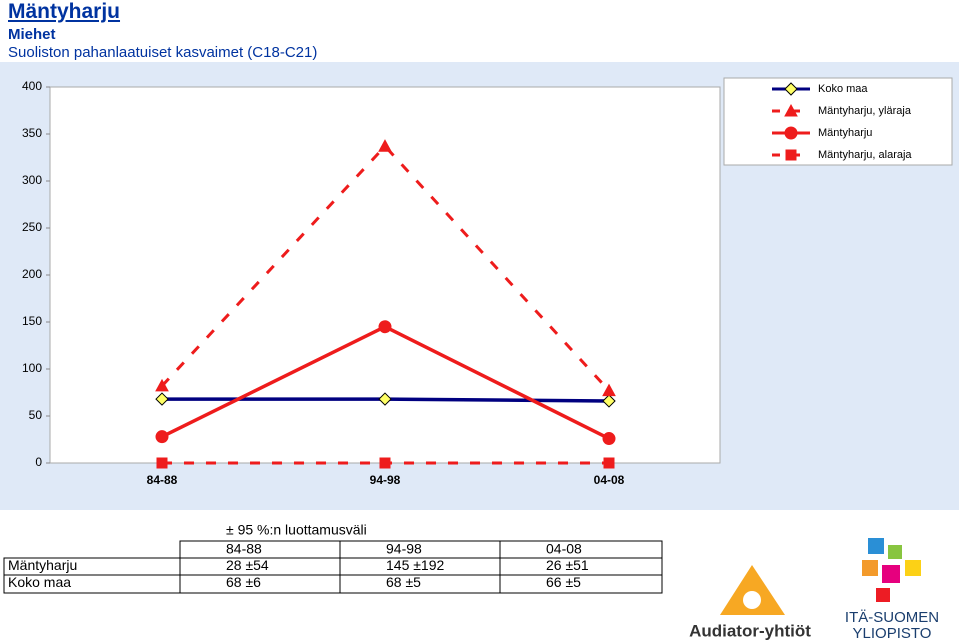 The height and width of the screenshot is (643, 959). Describe the element at coordinates (892, 617) in the screenshot. I see `logo-text: ITÄ-SUOMEN` at that location.